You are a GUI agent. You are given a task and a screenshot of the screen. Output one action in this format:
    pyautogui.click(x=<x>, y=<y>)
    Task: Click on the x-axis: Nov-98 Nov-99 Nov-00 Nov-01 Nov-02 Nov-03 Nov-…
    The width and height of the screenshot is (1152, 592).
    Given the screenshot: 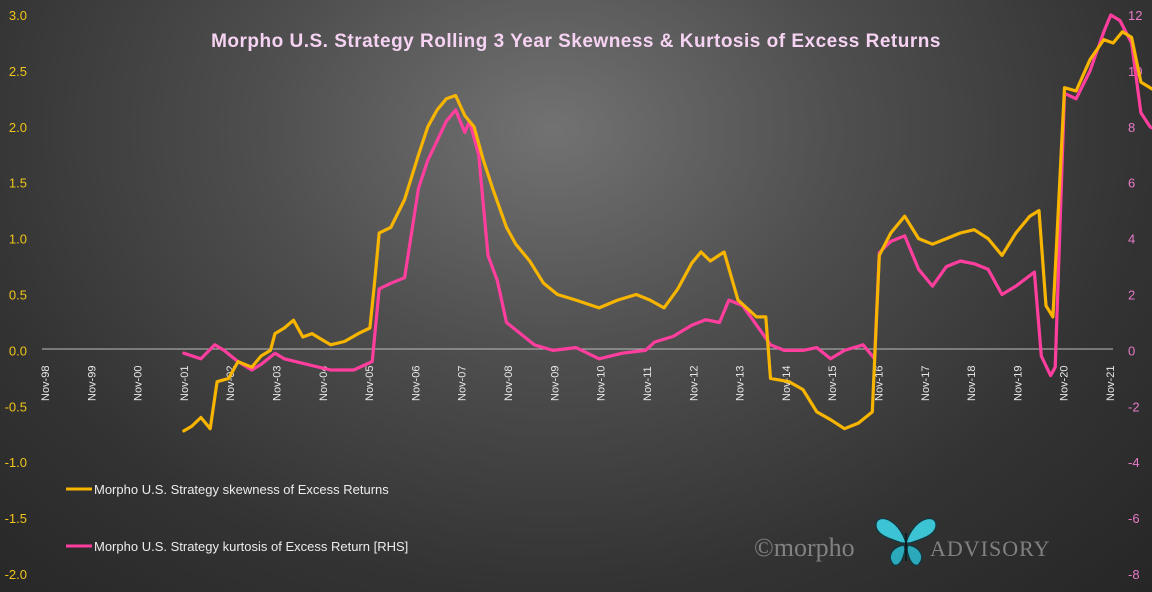 What is the action you would take?
    pyautogui.click(x=578, y=374)
    